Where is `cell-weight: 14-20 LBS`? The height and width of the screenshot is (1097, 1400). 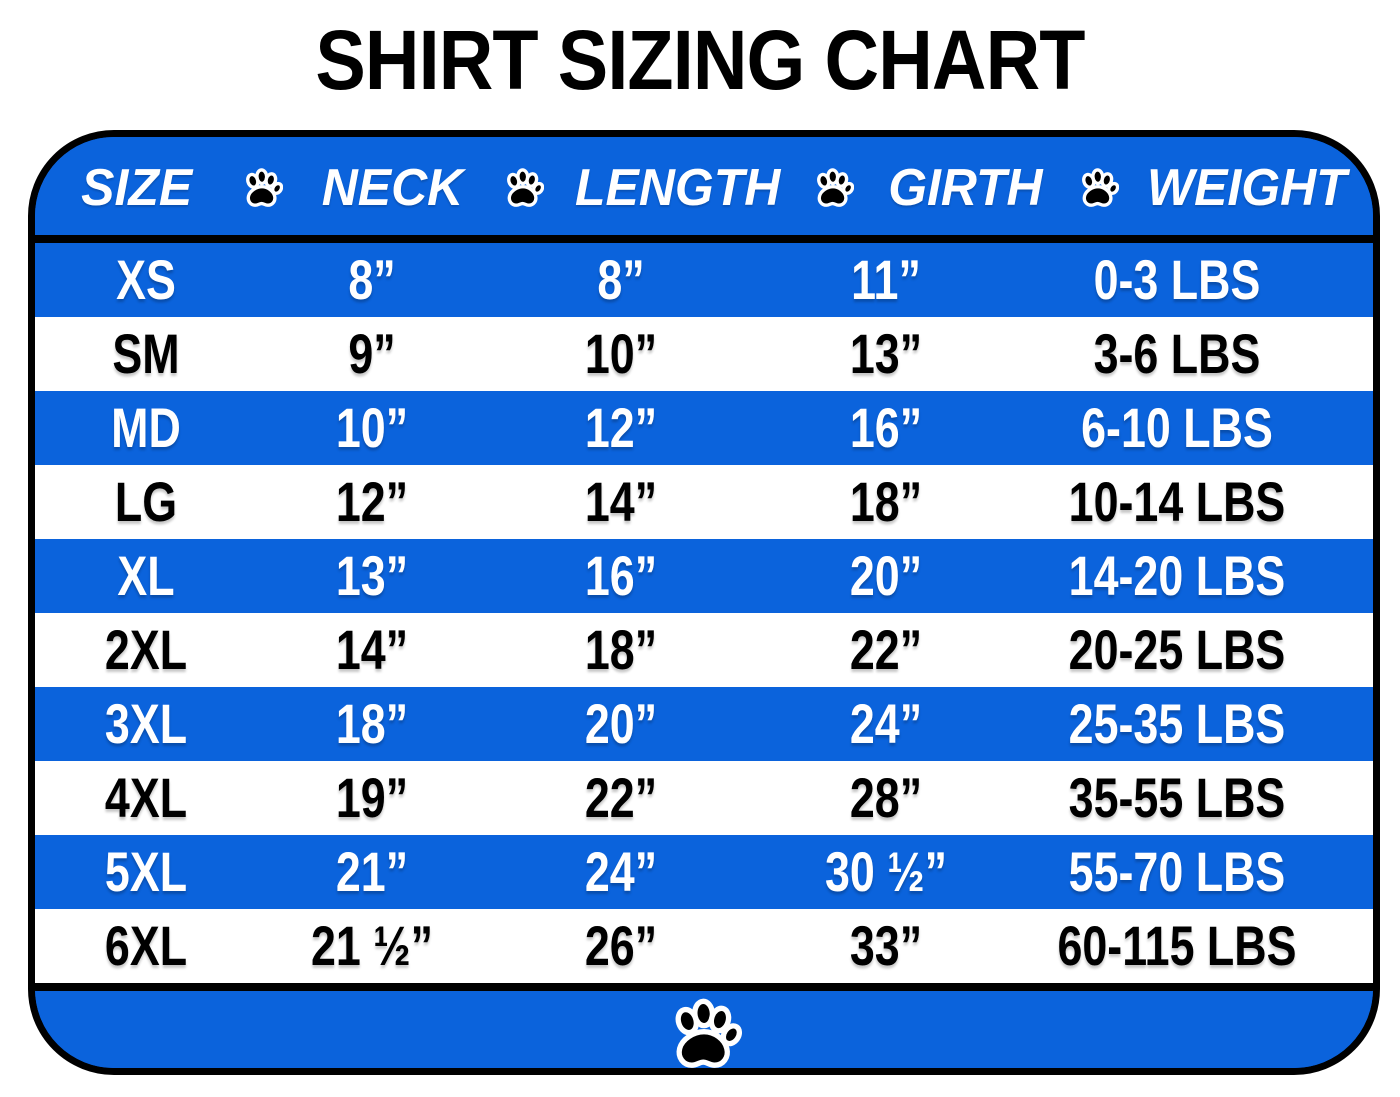 cell-weight: 14-20 LBS is located at coordinates (1177, 575).